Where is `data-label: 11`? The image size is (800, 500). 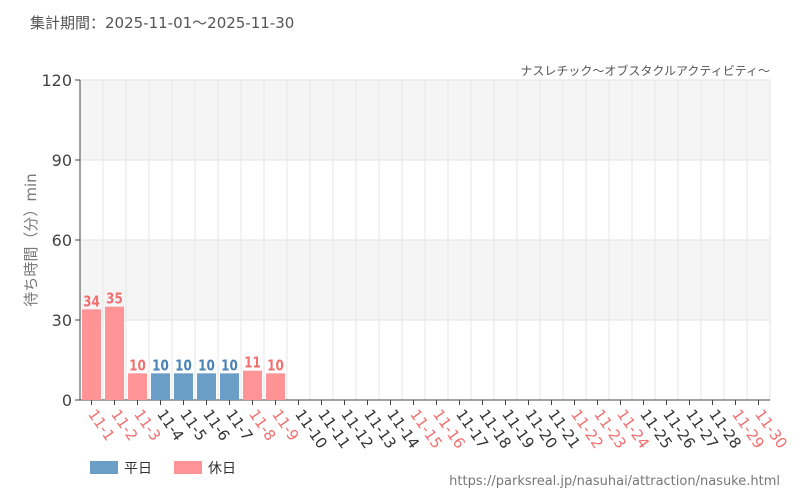
data-label: 11 is located at coordinates (252, 363).